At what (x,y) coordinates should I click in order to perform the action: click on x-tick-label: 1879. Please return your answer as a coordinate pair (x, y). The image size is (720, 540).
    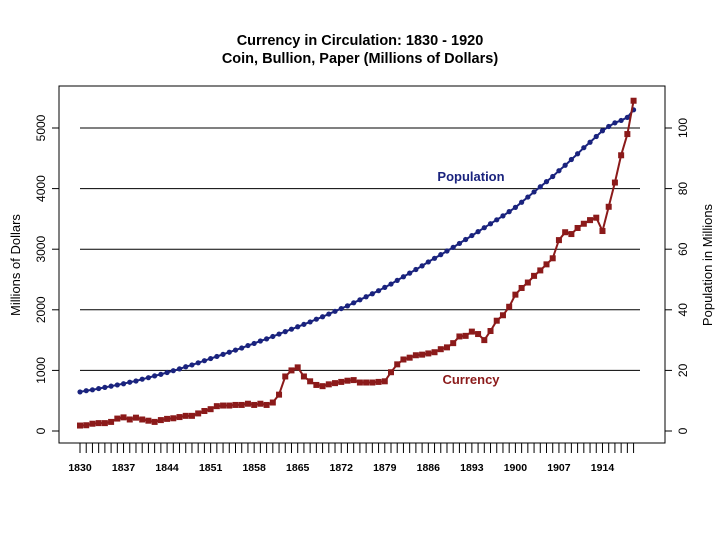
    Looking at the image, I should click on (385, 468).